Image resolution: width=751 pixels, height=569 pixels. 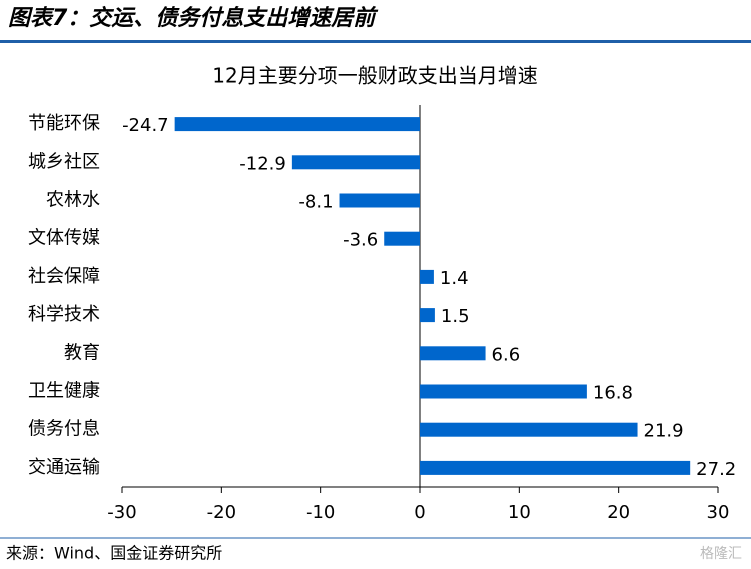 What do you see at coordinates (64, 161) in the screenshot?
I see `y-tick-label: 城乡社区` at bounding box center [64, 161].